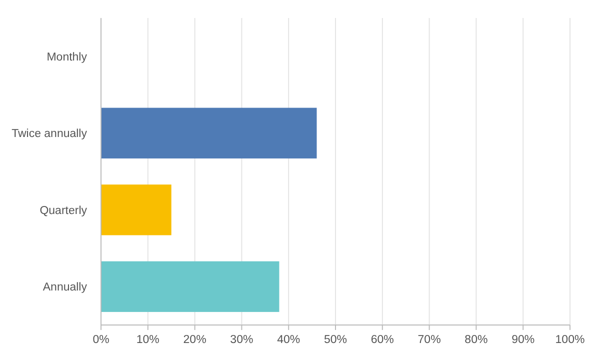  What do you see at coordinates (336, 340) in the screenshot?
I see `x-tick-label: 50%` at bounding box center [336, 340].